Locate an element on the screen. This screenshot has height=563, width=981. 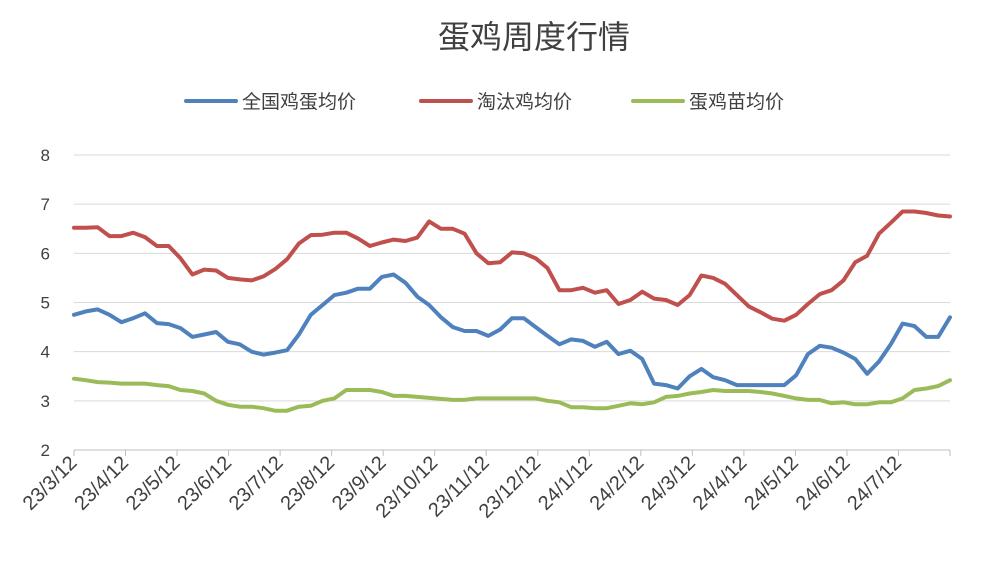
y-axis: 2 3 4 5 6 7 8 is located at coordinates (45, 303).